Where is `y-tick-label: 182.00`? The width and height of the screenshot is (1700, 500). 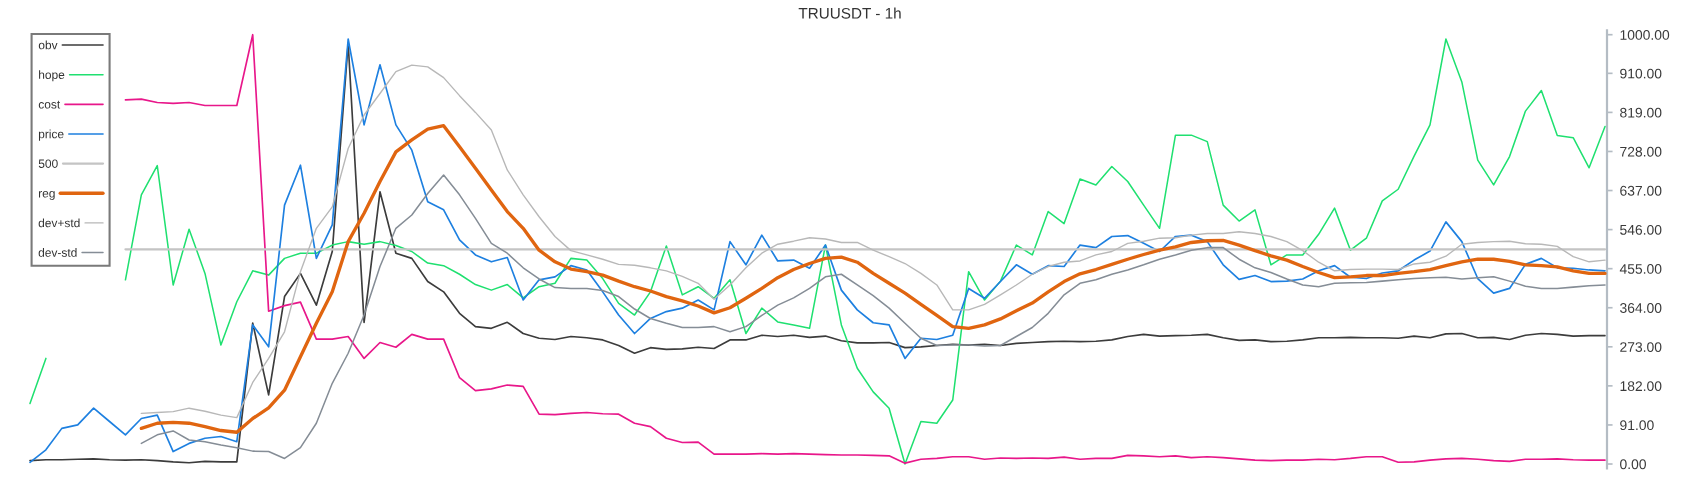
y-tick-label: 182.00 is located at coordinates (1641, 386).